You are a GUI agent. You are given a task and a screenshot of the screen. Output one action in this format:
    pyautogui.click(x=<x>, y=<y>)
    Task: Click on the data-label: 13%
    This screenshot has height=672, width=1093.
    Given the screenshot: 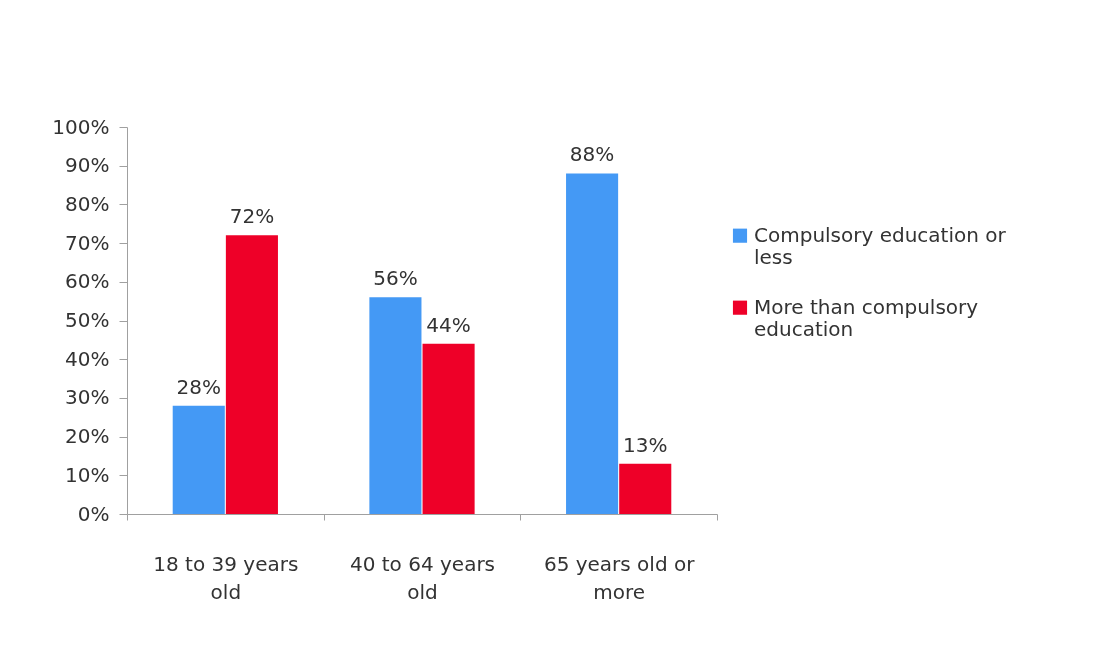 What is the action you would take?
    pyautogui.click(x=645, y=444)
    